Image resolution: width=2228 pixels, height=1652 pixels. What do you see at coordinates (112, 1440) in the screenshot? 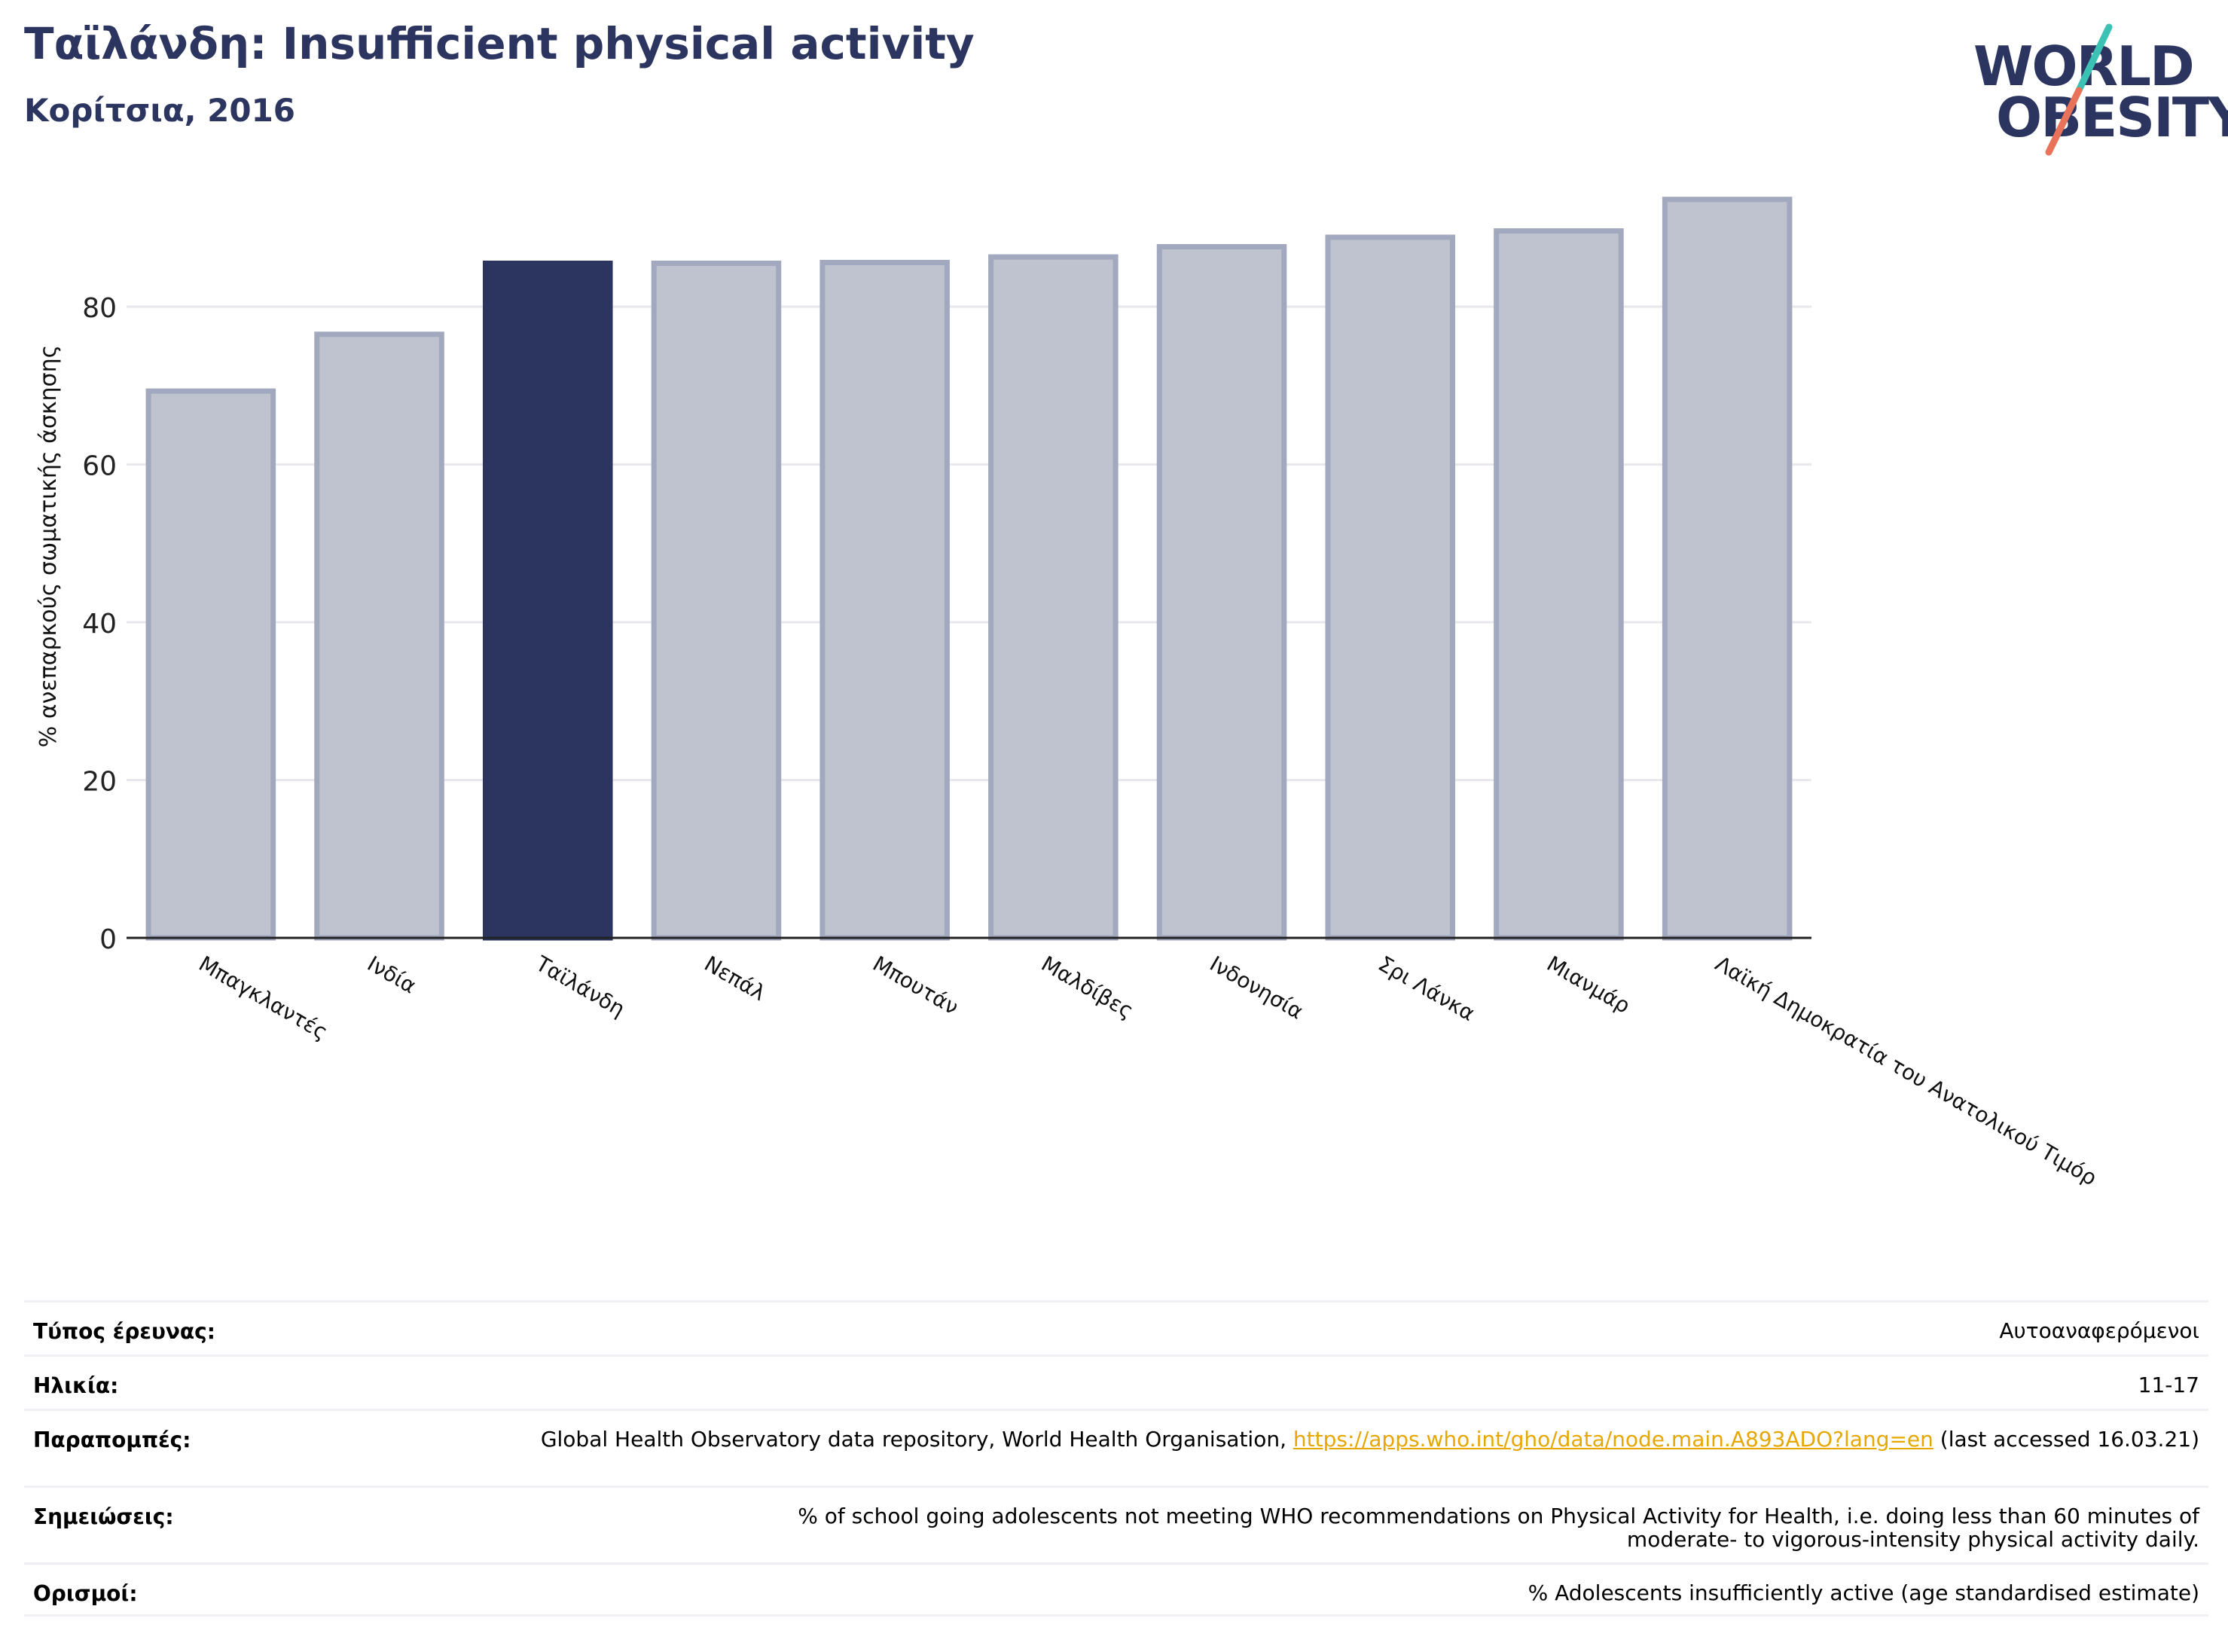
I see `references-label: Παραπομπές:` at bounding box center [112, 1440].